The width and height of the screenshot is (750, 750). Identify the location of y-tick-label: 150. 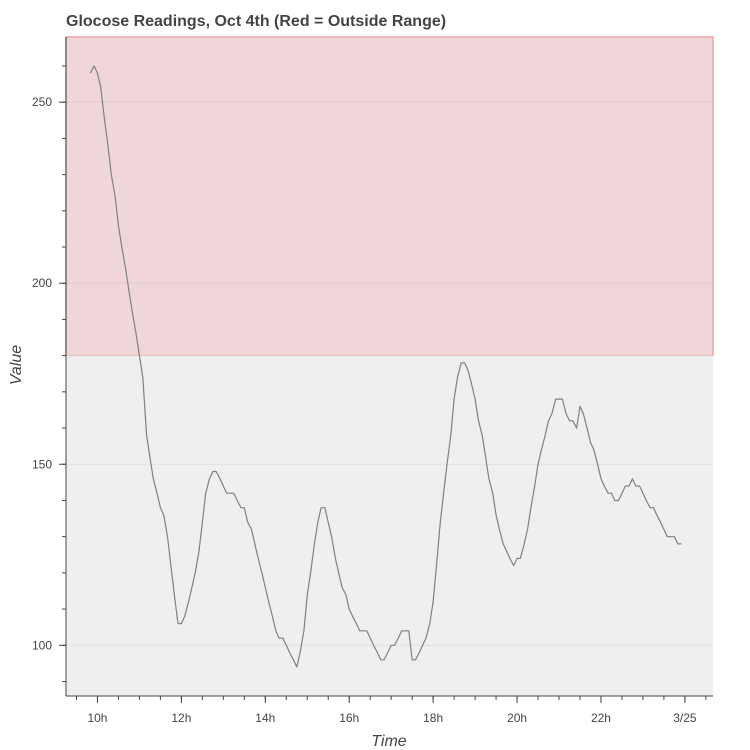
(42, 464).